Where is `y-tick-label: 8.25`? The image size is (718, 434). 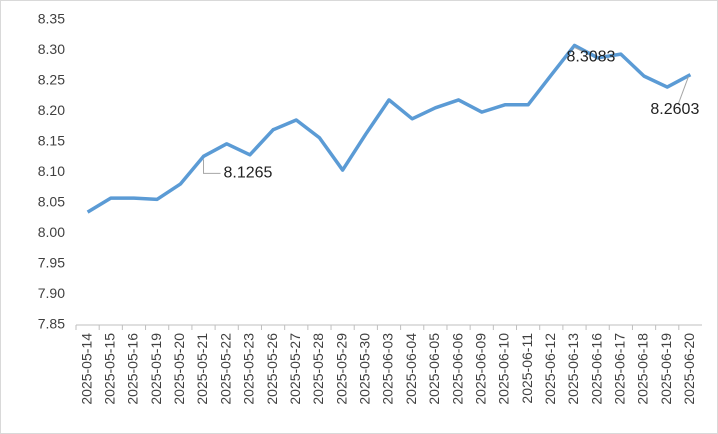 y-tick-label: 8.25 is located at coordinates (51, 80).